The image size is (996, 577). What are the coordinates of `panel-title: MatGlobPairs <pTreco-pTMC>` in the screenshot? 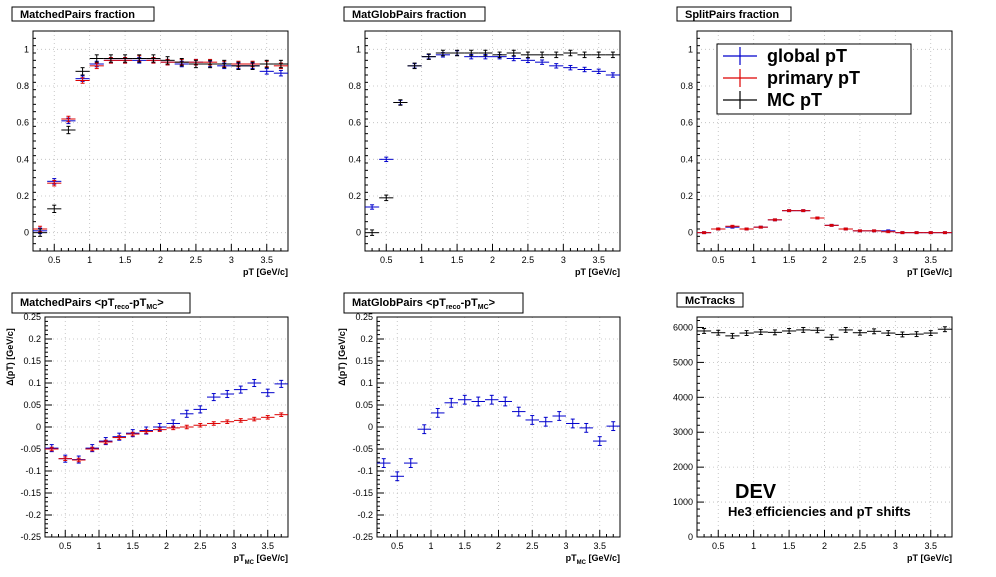 It's located at (423, 304).